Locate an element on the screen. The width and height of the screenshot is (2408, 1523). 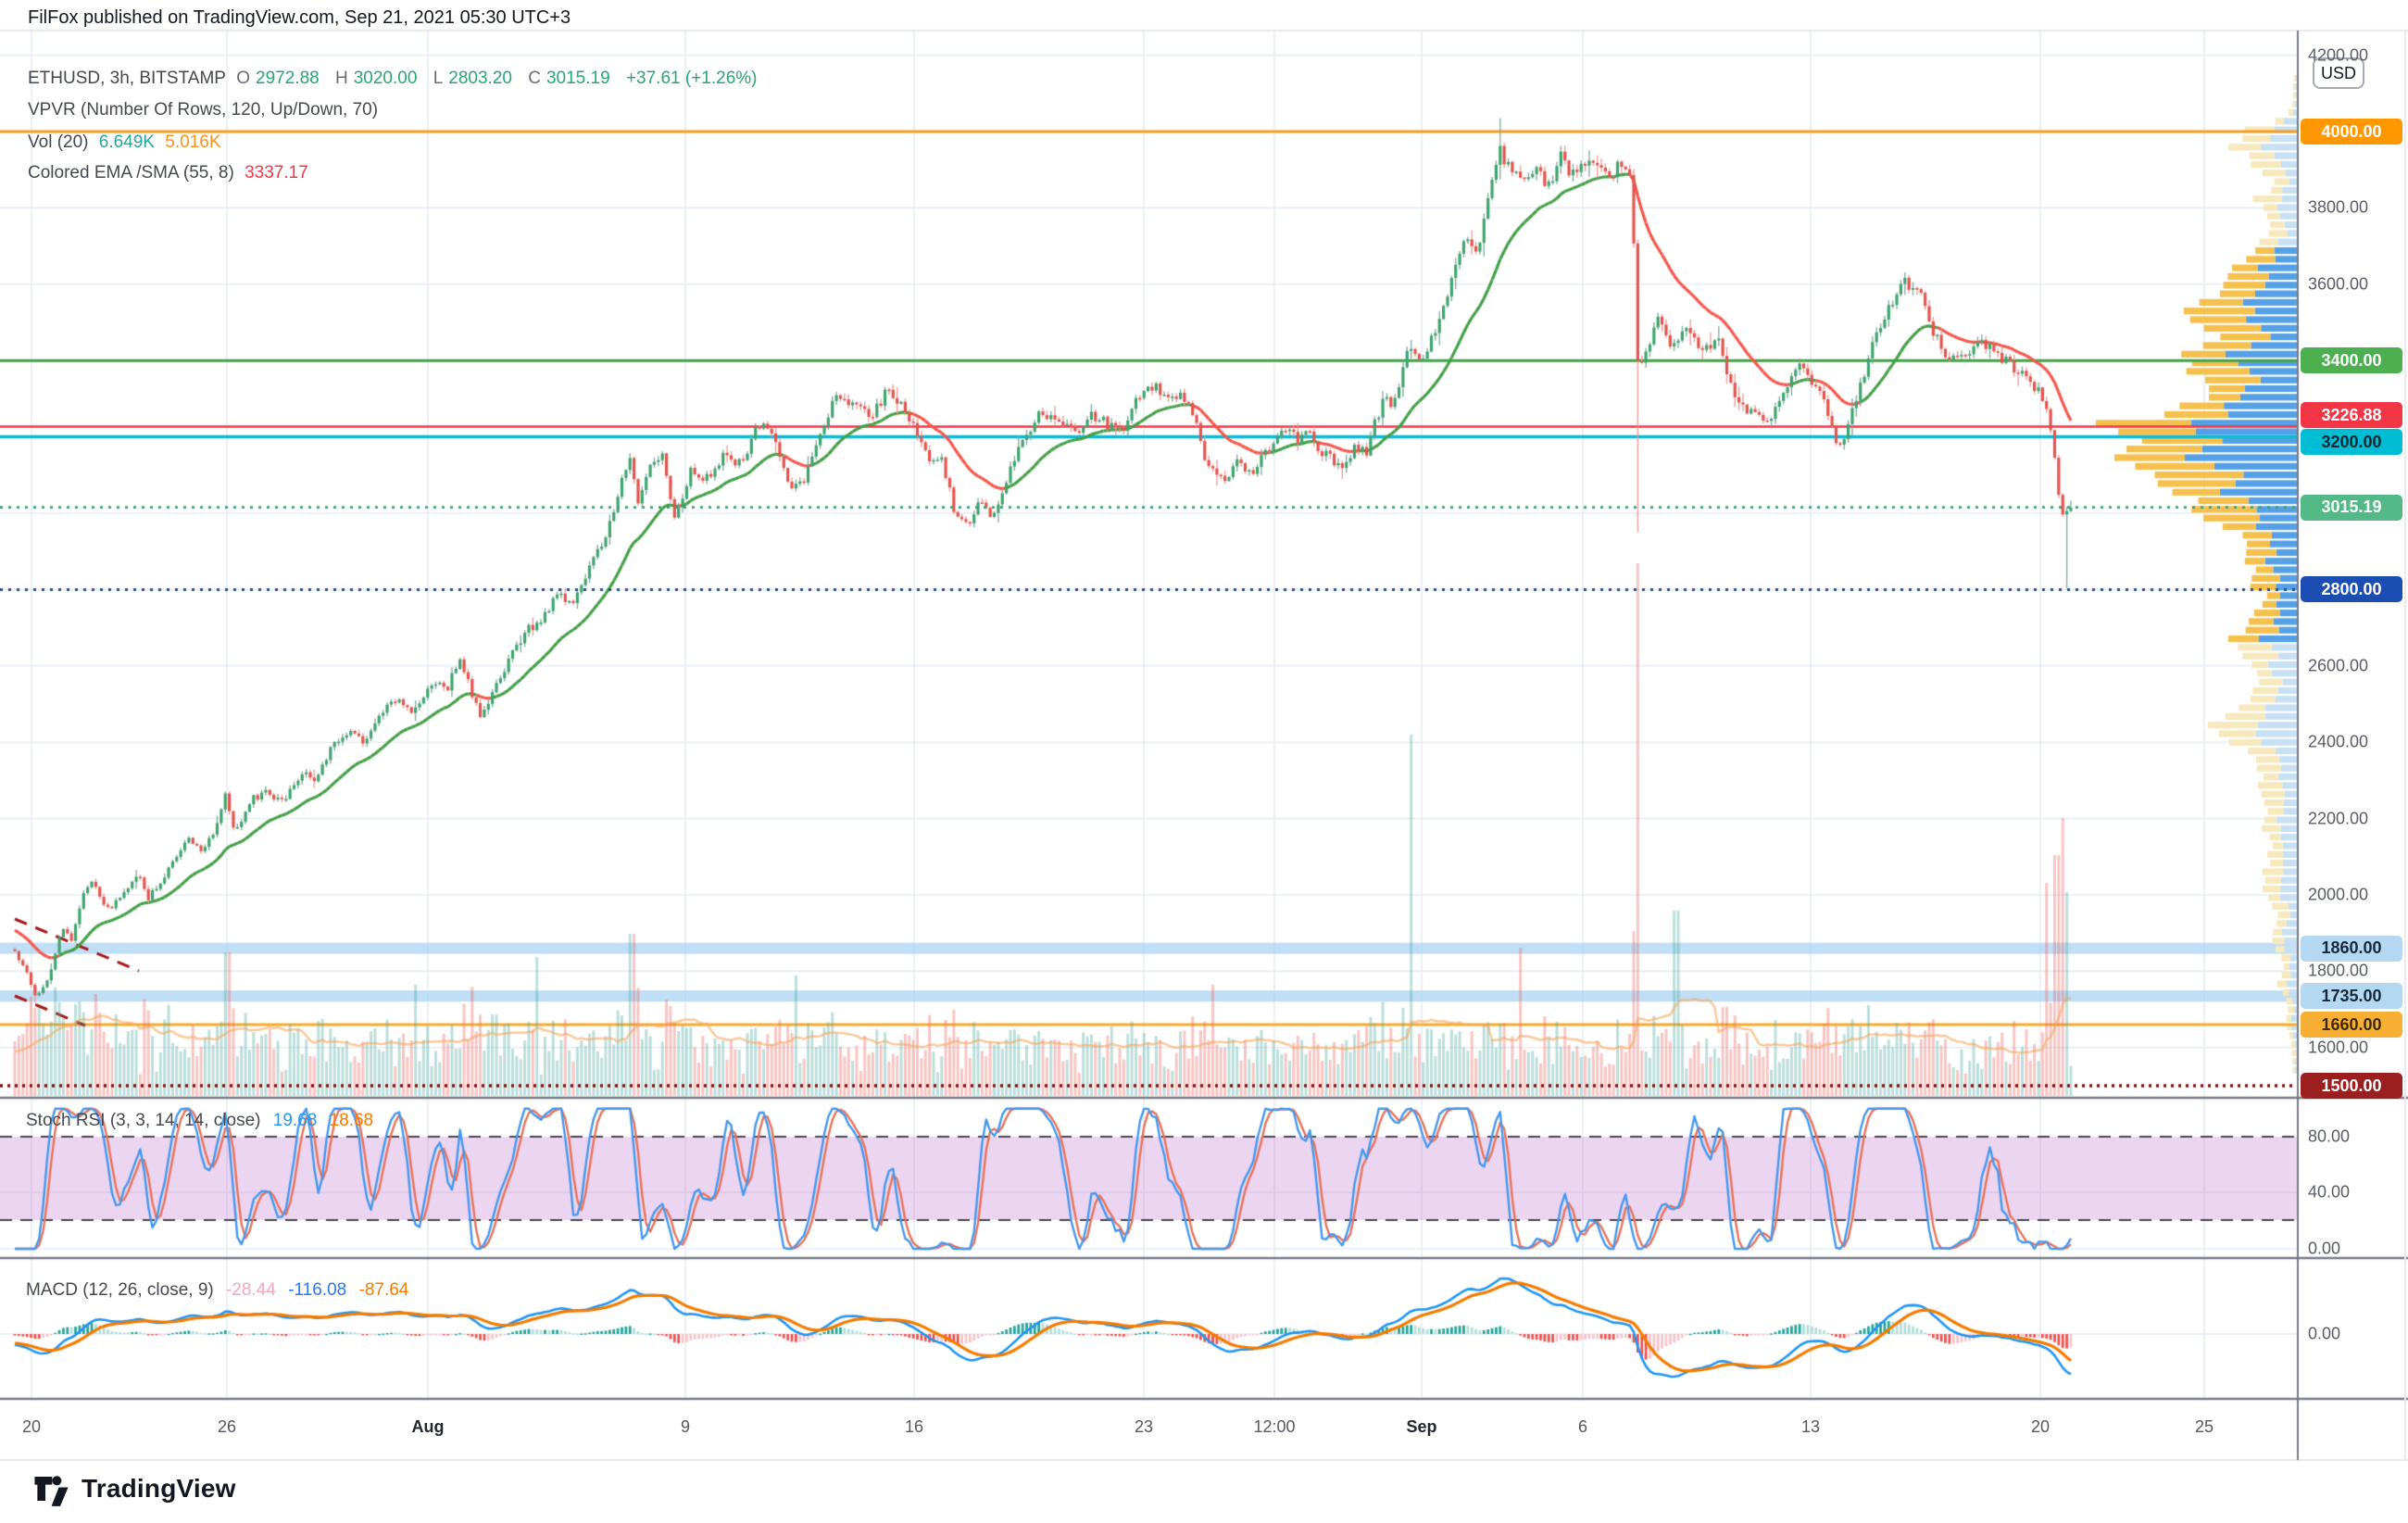
price-axis-label: 3600.00 is located at coordinates (2338, 284).